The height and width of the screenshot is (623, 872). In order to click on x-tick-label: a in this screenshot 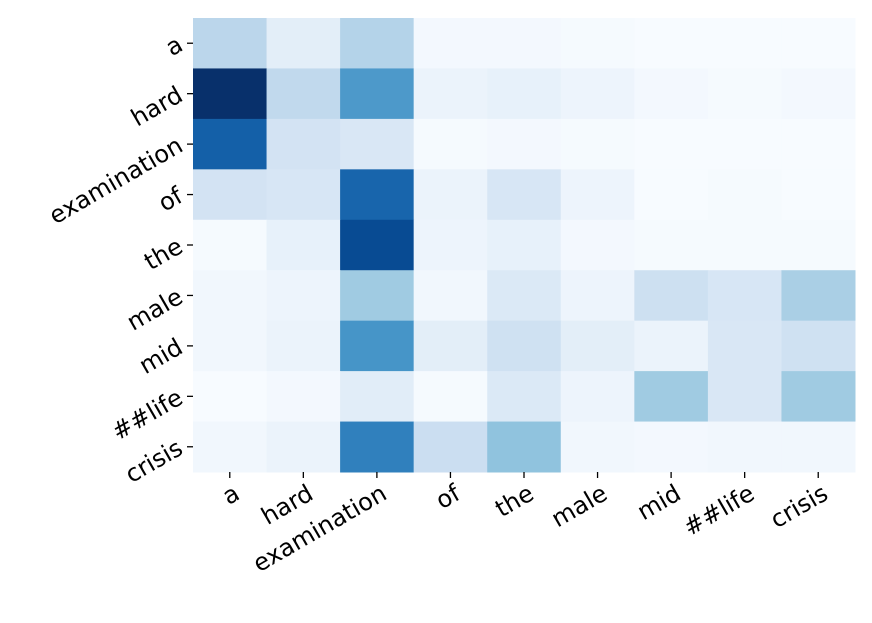, I will do `click(231, 495)`.